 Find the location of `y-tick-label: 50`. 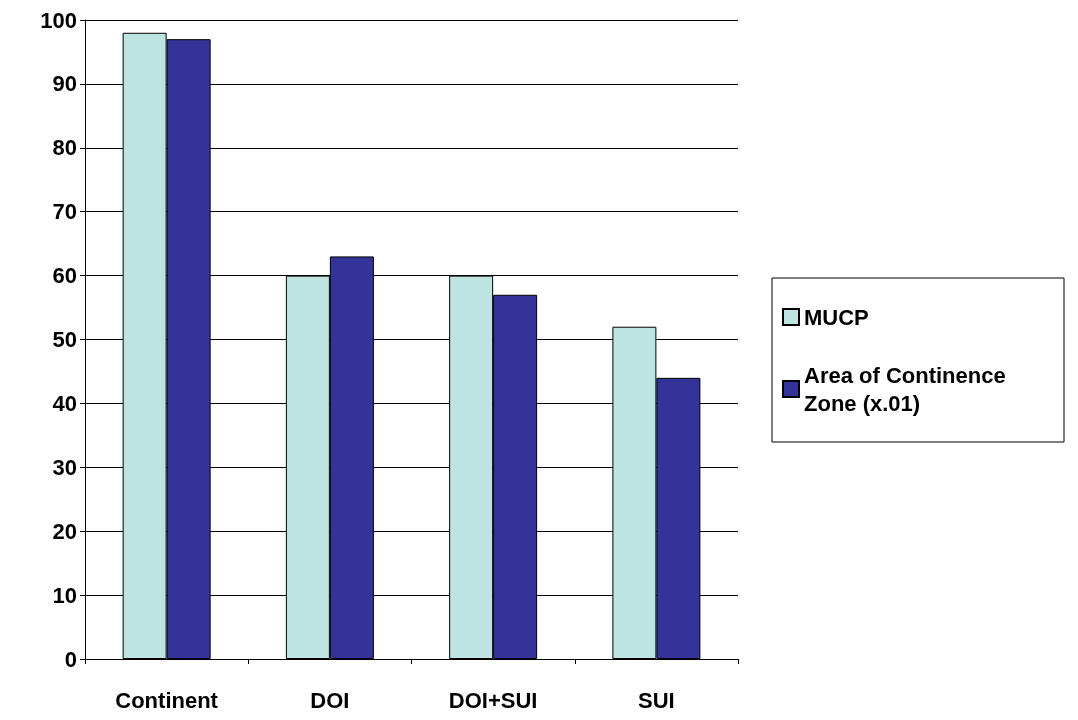

y-tick-label: 50 is located at coordinates (64, 339).